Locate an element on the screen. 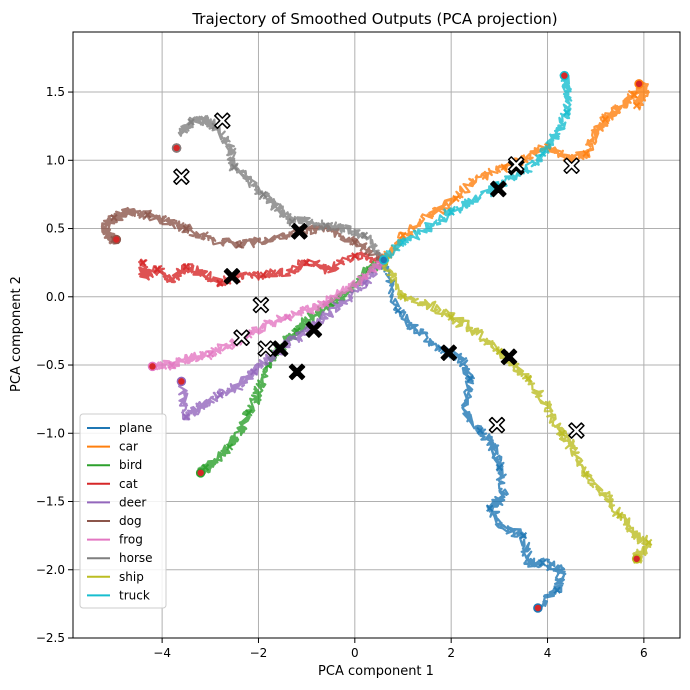 The image size is (690, 690). x-tick-label: 6 is located at coordinates (644, 653).